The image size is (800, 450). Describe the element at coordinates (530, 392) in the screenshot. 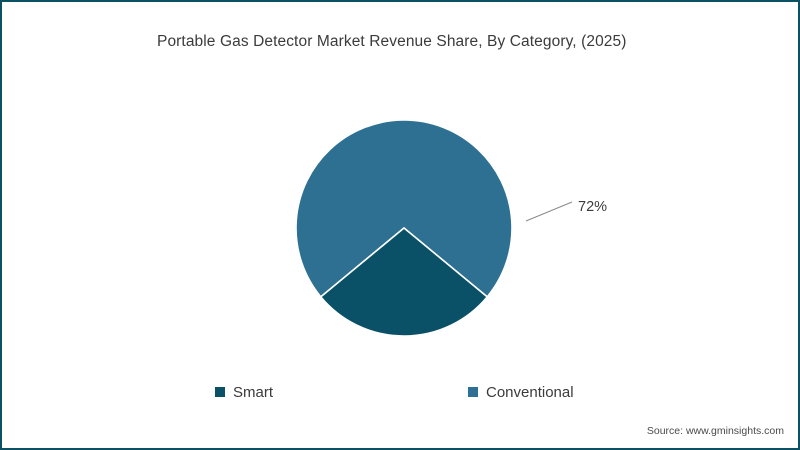

I see `legend-label-conventional: Conventional` at that location.